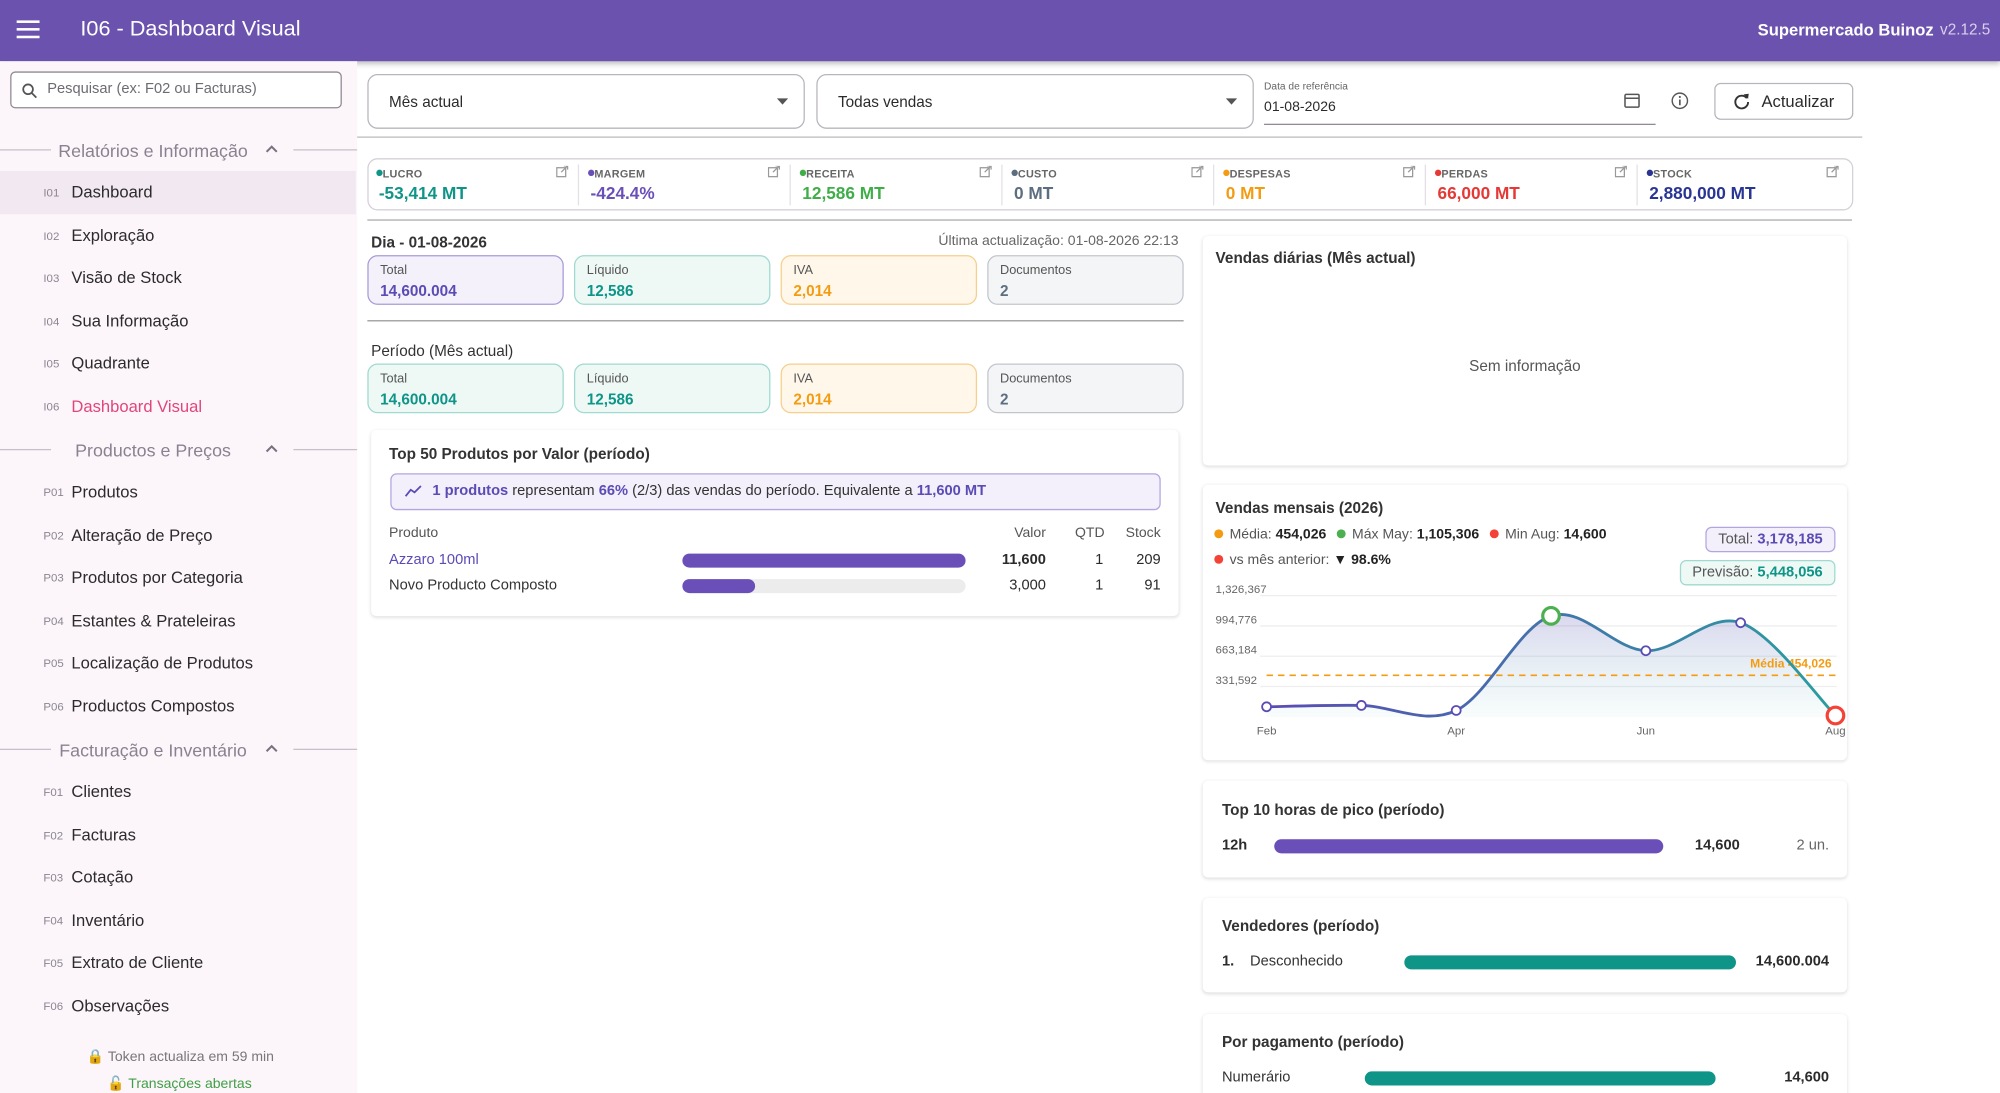  Describe the element at coordinates (178, 492) in the screenshot. I see `nav-item: P01 Produtos` at that location.